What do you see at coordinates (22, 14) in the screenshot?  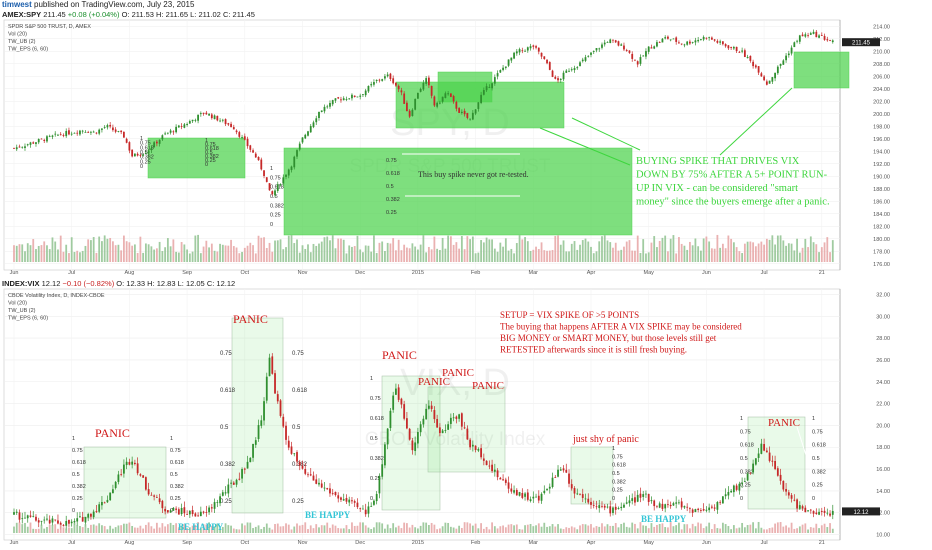 I see `upper-symbol: AMEX:SPY` at bounding box center [22, 14].